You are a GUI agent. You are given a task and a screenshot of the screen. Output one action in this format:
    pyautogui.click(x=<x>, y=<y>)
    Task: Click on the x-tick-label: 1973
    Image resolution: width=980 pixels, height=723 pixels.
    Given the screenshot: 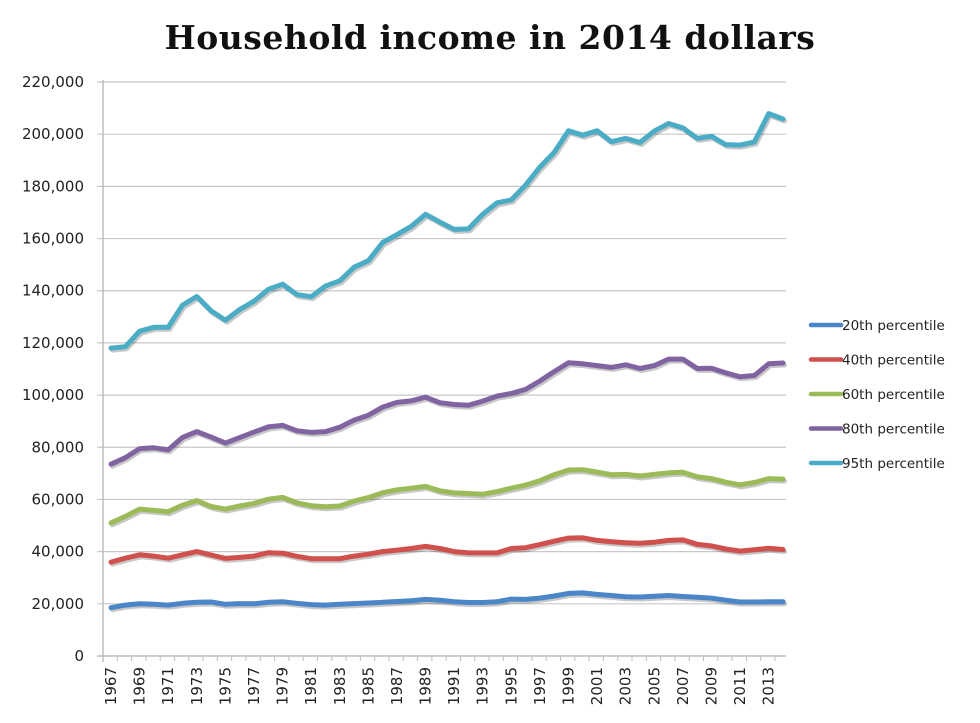 What is the action you would take?
    pyautogui.click(x=197, y=686)
    